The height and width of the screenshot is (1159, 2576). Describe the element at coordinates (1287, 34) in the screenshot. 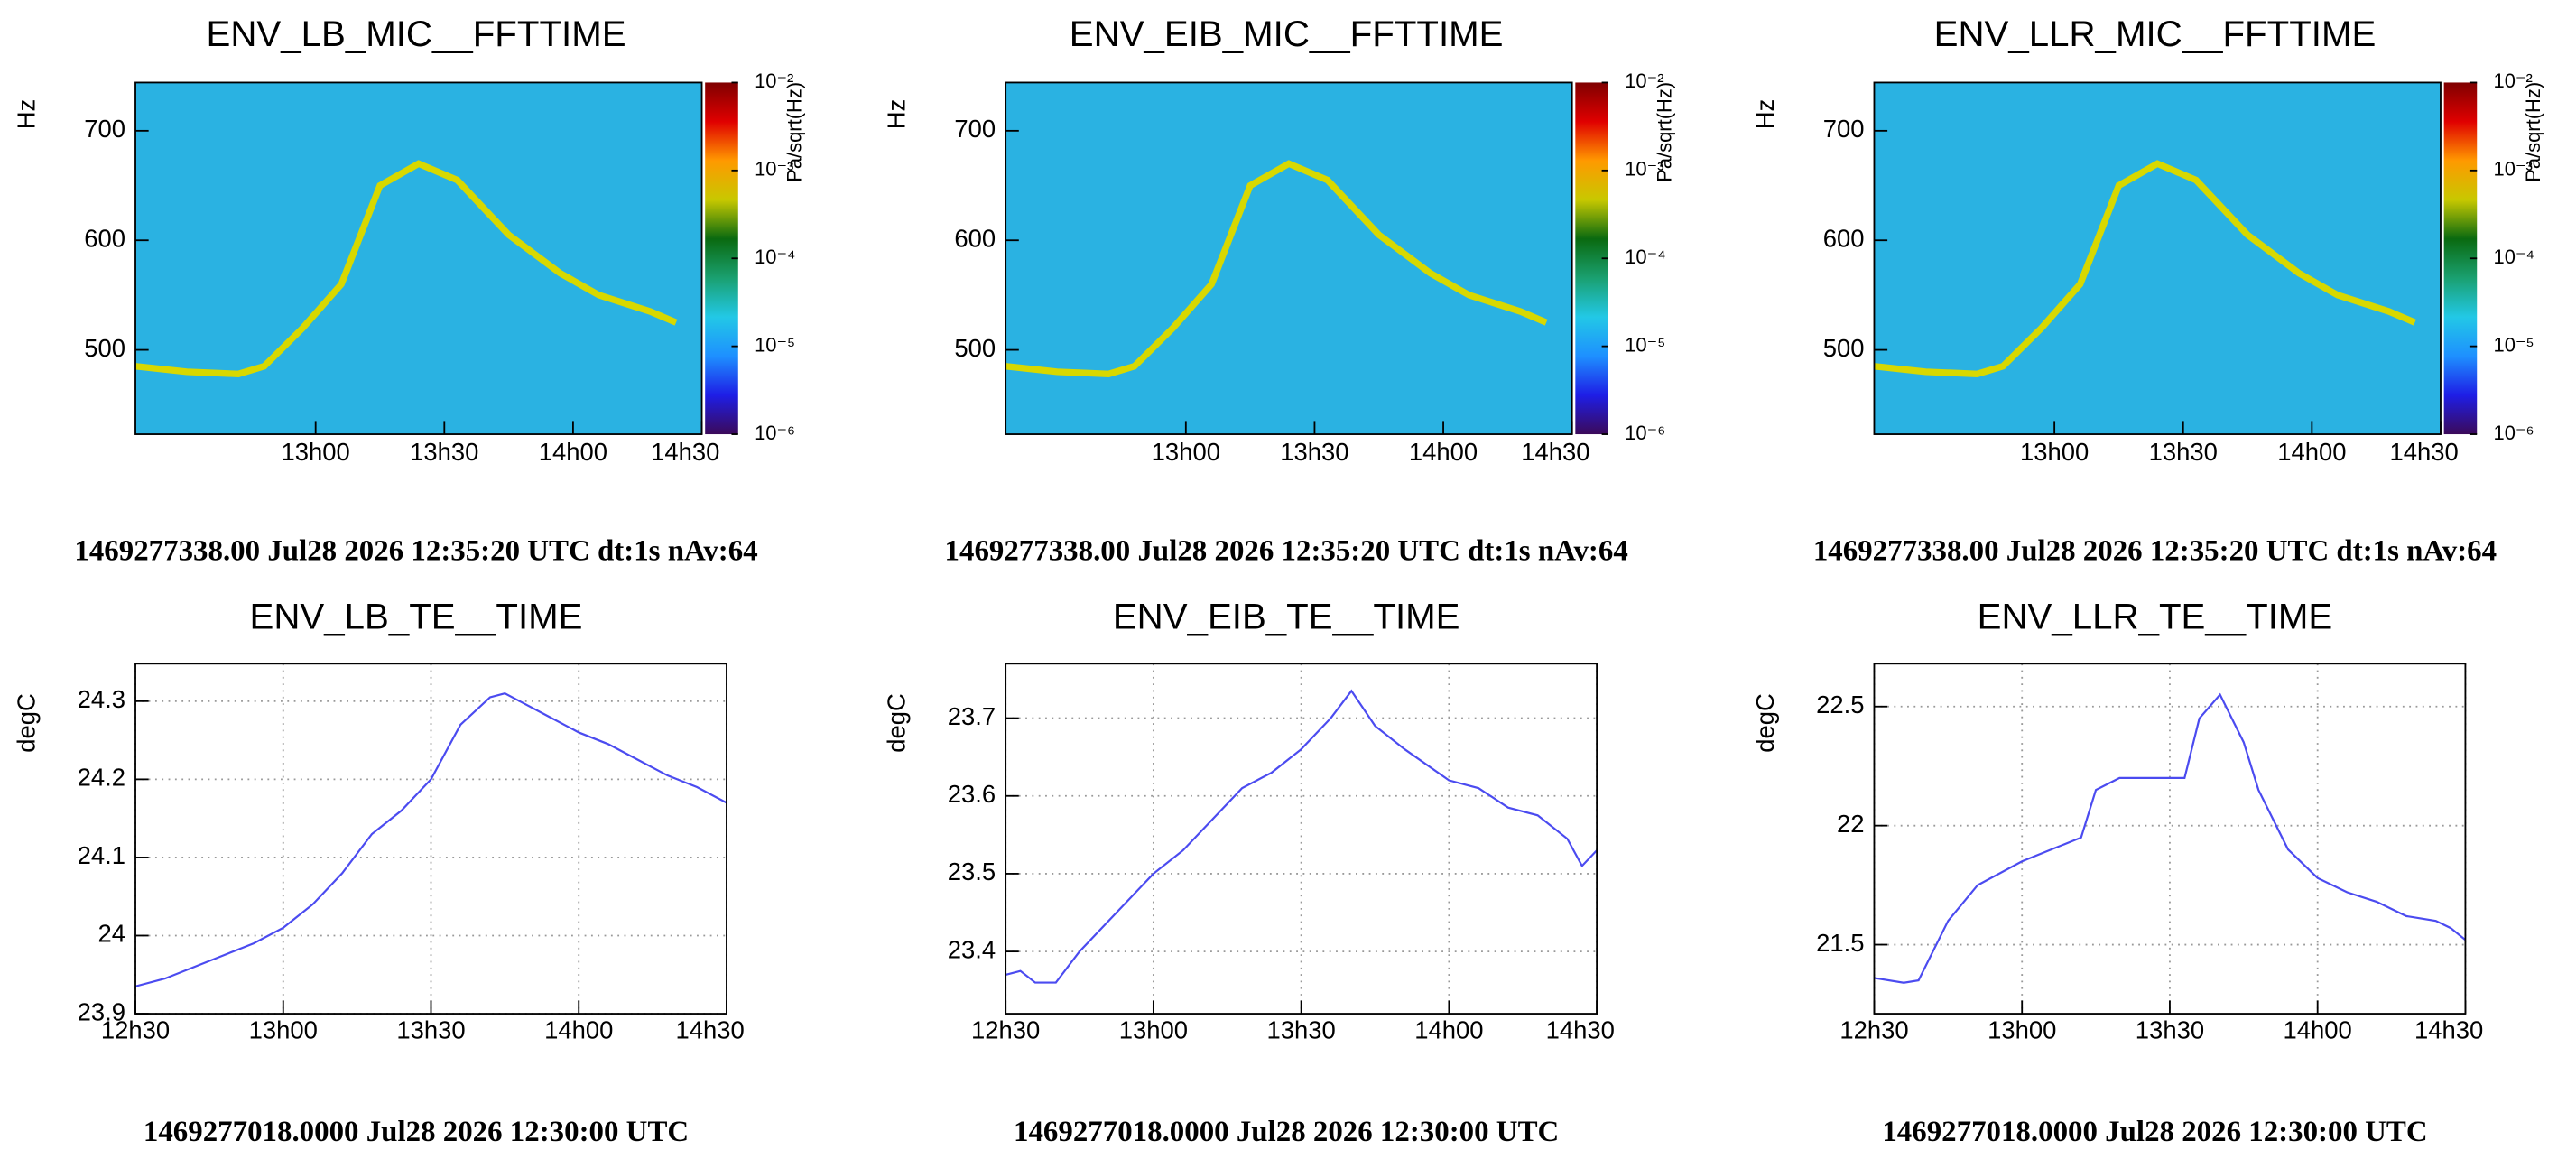

I see `chart-title: ENV_EIB_MIC__FFTTIME` at that location.